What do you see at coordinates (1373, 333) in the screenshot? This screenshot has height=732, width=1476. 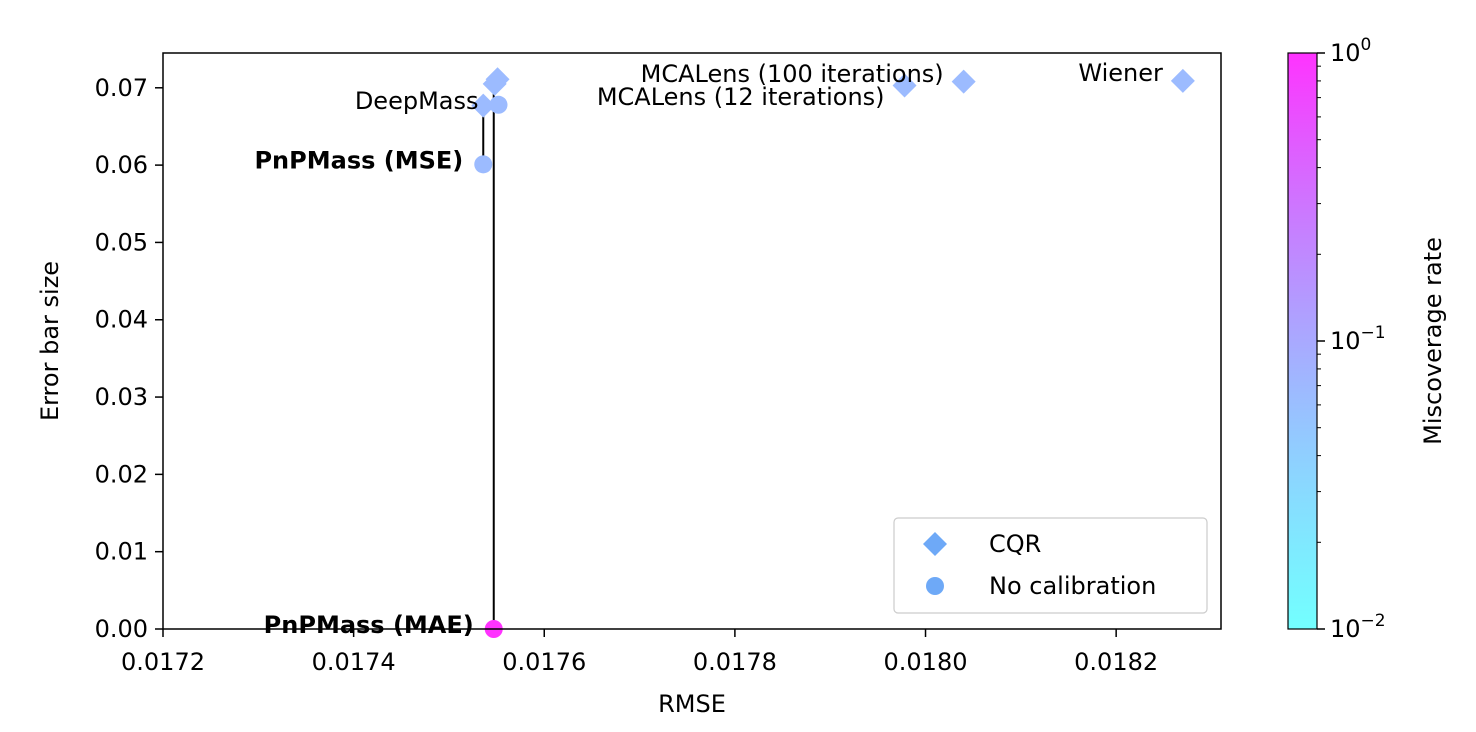 I see `colorbar-tick-exponent-1: −1` at bounding box center [1373, 333].